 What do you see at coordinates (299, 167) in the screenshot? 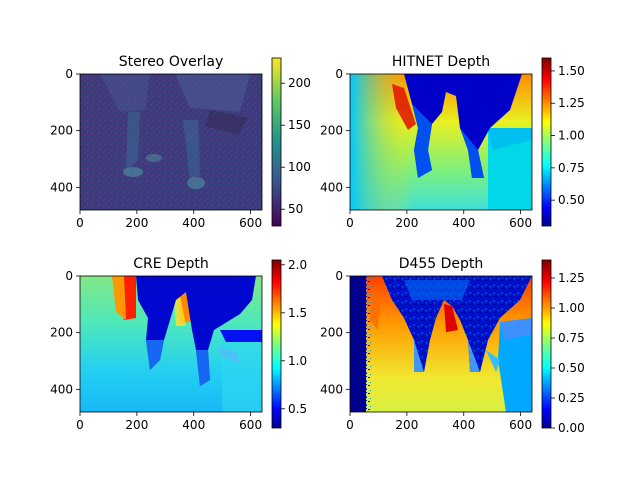
I see `colorbar-tick-label: 100` at bounding box center [299, 167].